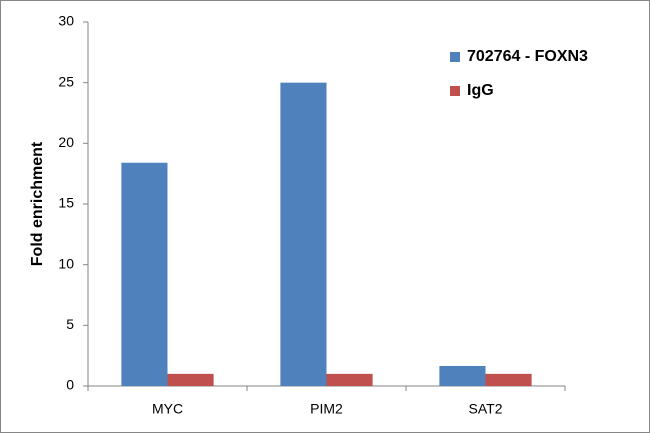 This screenshot has height=433, width=650. What do you see at coordinates (486, 409) in the screenshot?
I see `x-tick-label: SAT2` at bounding box center [486, 409].